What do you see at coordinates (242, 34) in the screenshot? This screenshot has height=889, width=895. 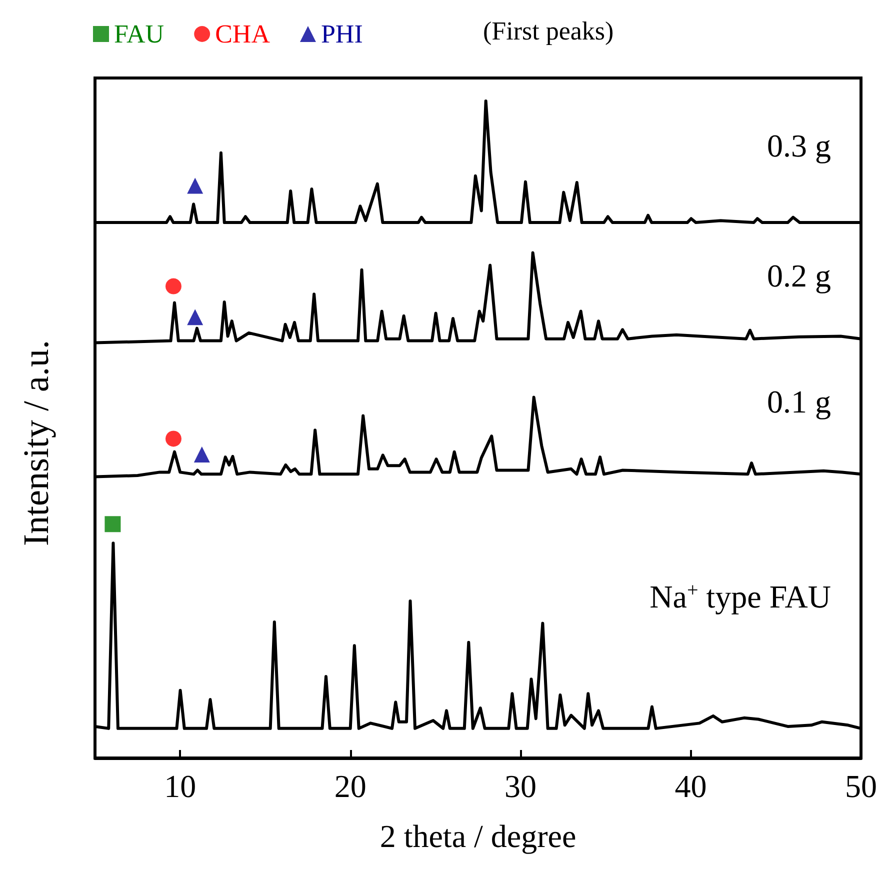 I see `legend-label: CHA` at bounding box center [242, 34].